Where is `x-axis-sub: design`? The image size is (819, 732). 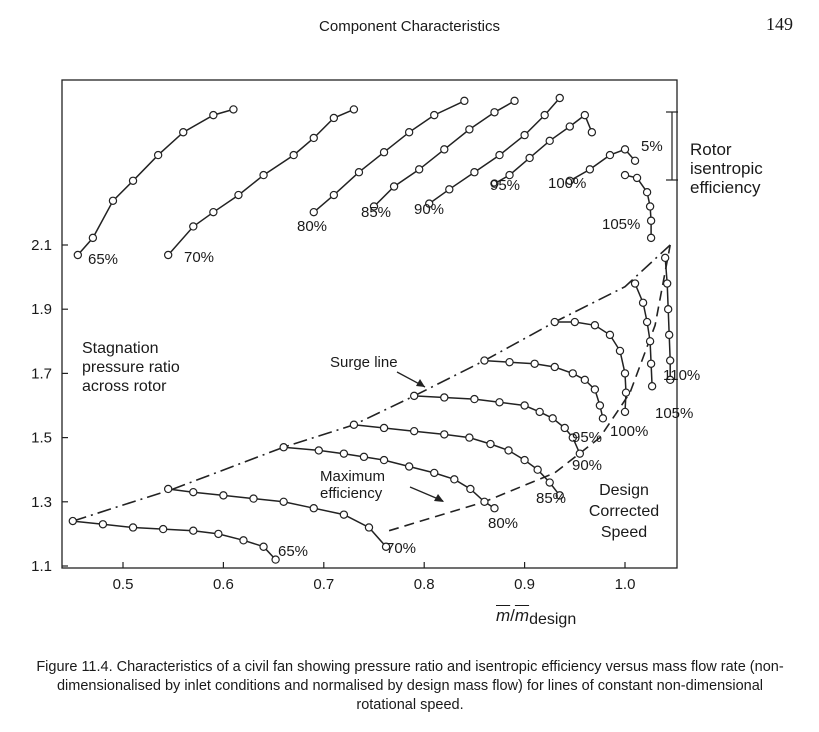
x-axis-sub: design is located at coordinates (553, 619).